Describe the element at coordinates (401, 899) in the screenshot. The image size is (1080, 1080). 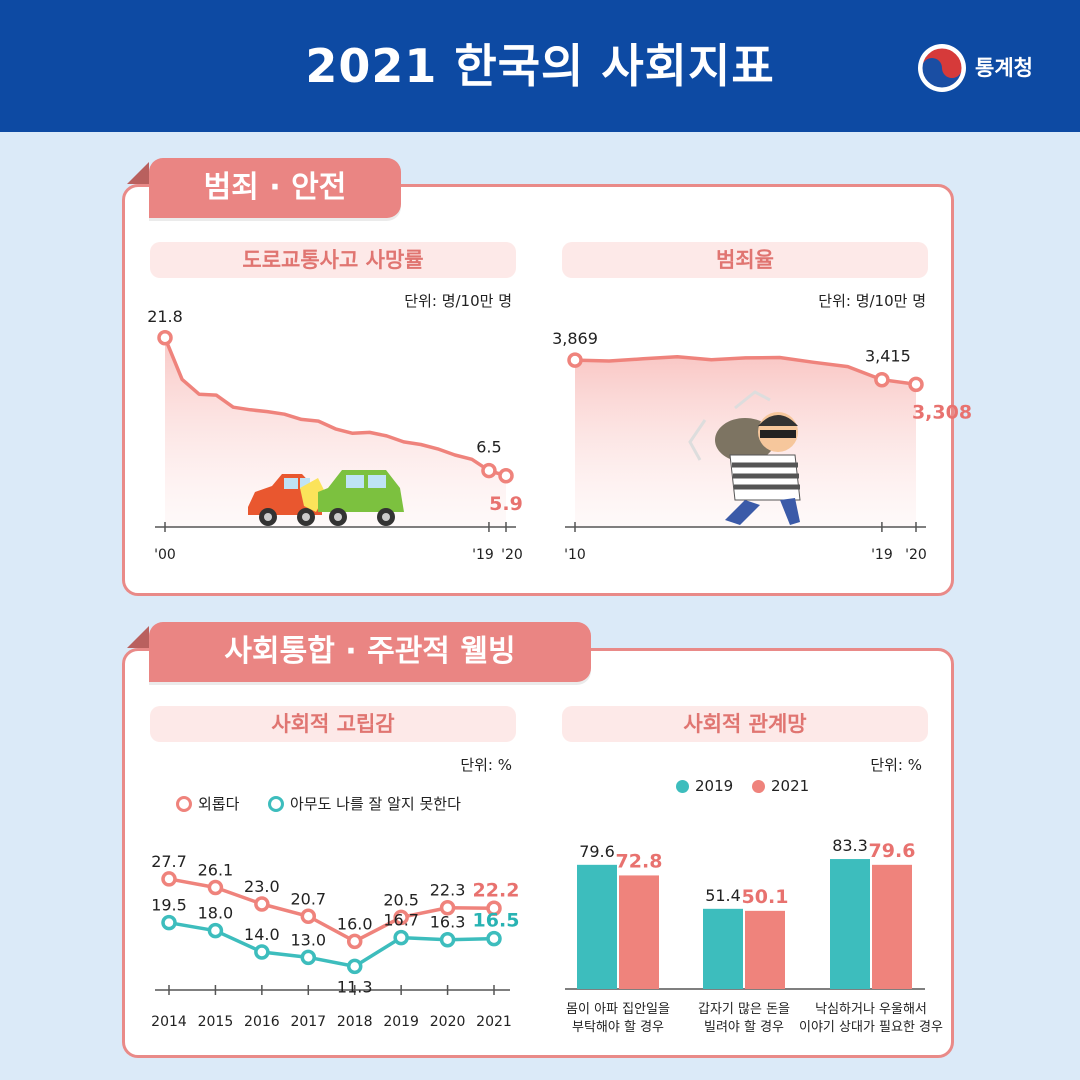
I see `data-label: 20.5` at that location.